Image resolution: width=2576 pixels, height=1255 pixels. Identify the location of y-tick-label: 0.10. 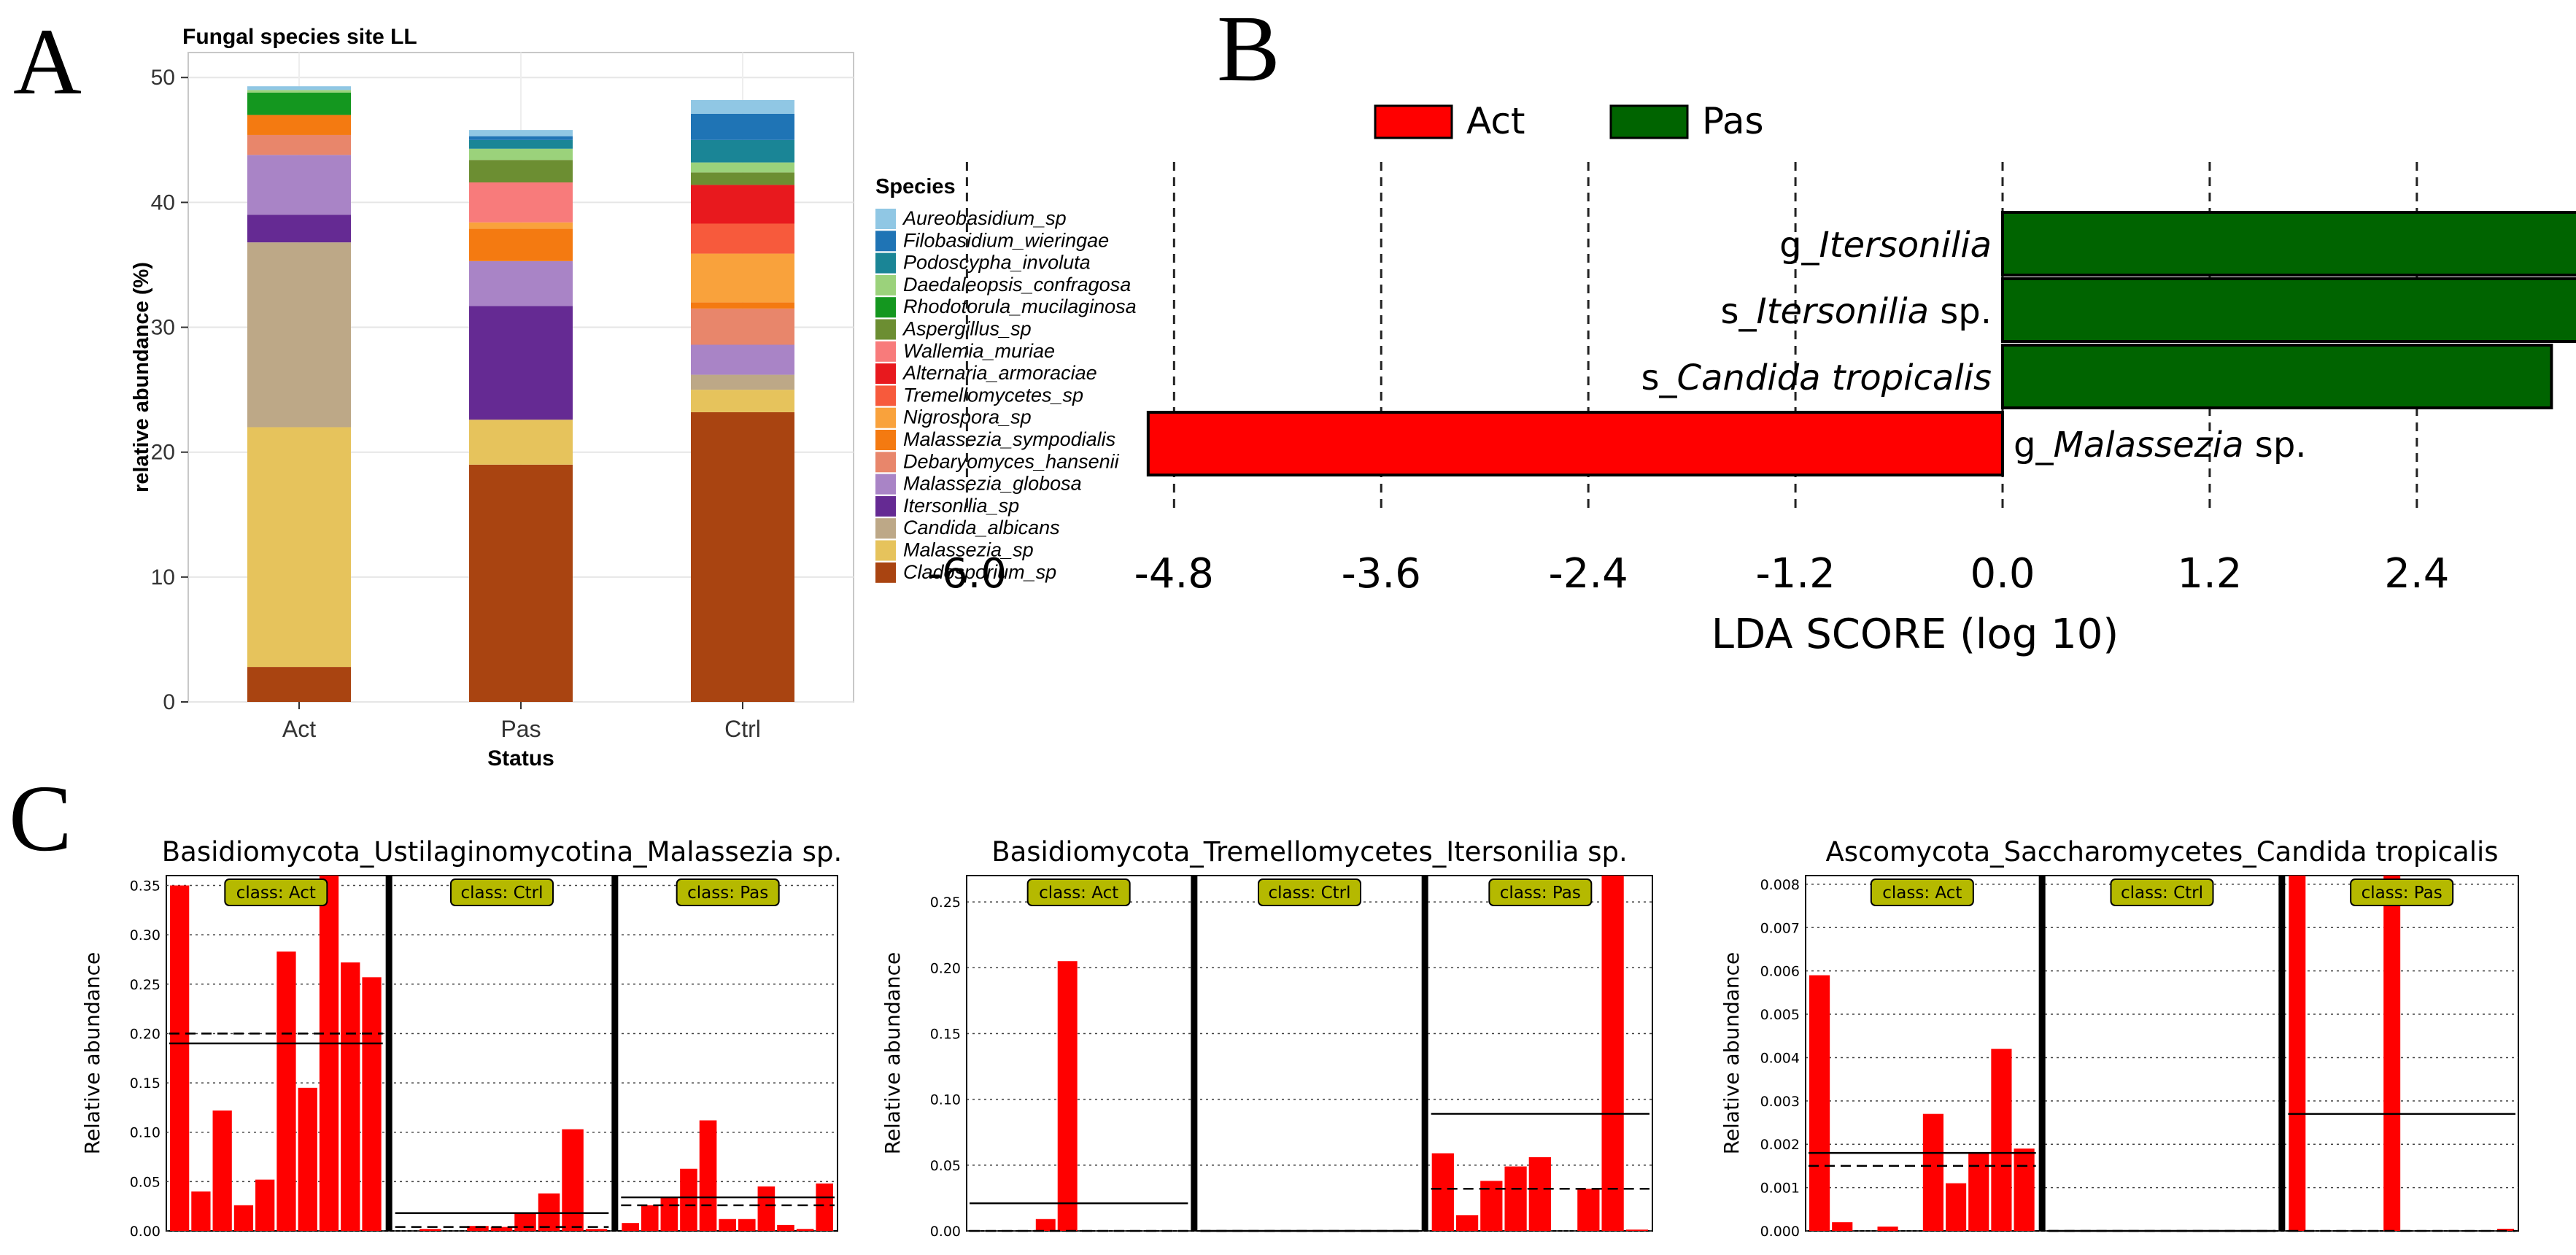
(945, 1100).